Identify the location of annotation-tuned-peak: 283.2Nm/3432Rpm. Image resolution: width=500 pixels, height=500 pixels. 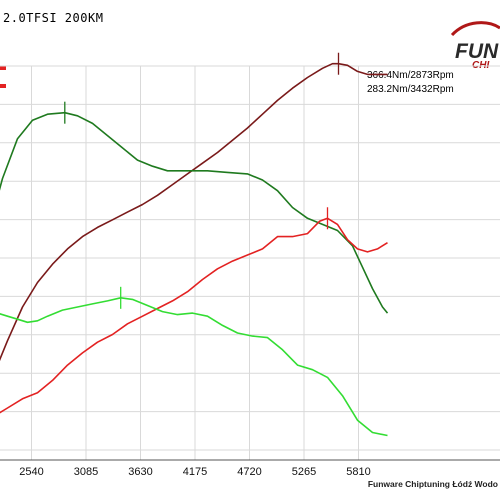
(410, 89).